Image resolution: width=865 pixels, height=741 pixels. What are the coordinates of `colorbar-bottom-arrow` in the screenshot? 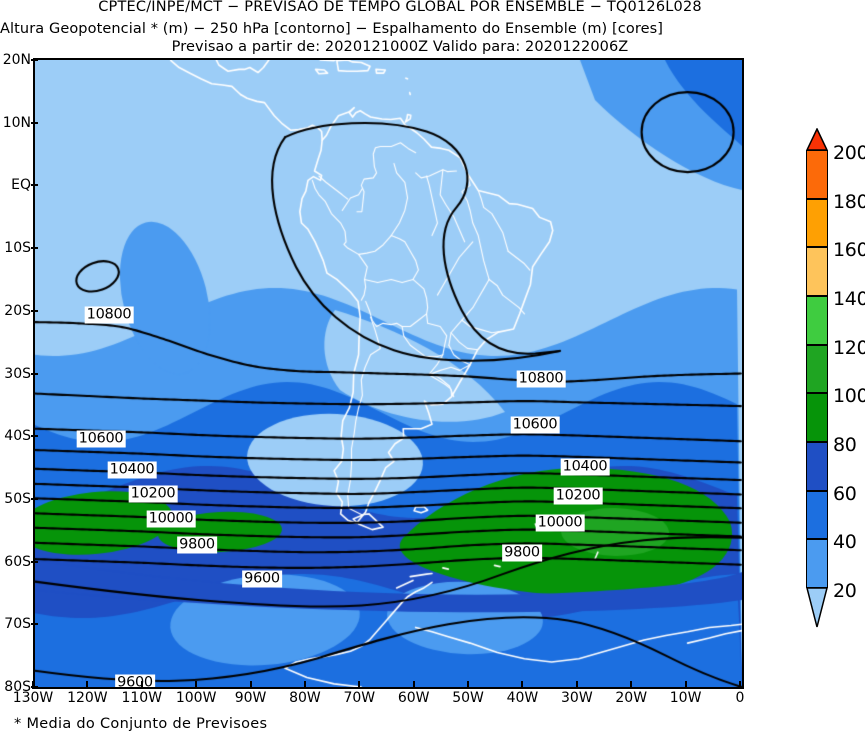 It's located at (817, 607).